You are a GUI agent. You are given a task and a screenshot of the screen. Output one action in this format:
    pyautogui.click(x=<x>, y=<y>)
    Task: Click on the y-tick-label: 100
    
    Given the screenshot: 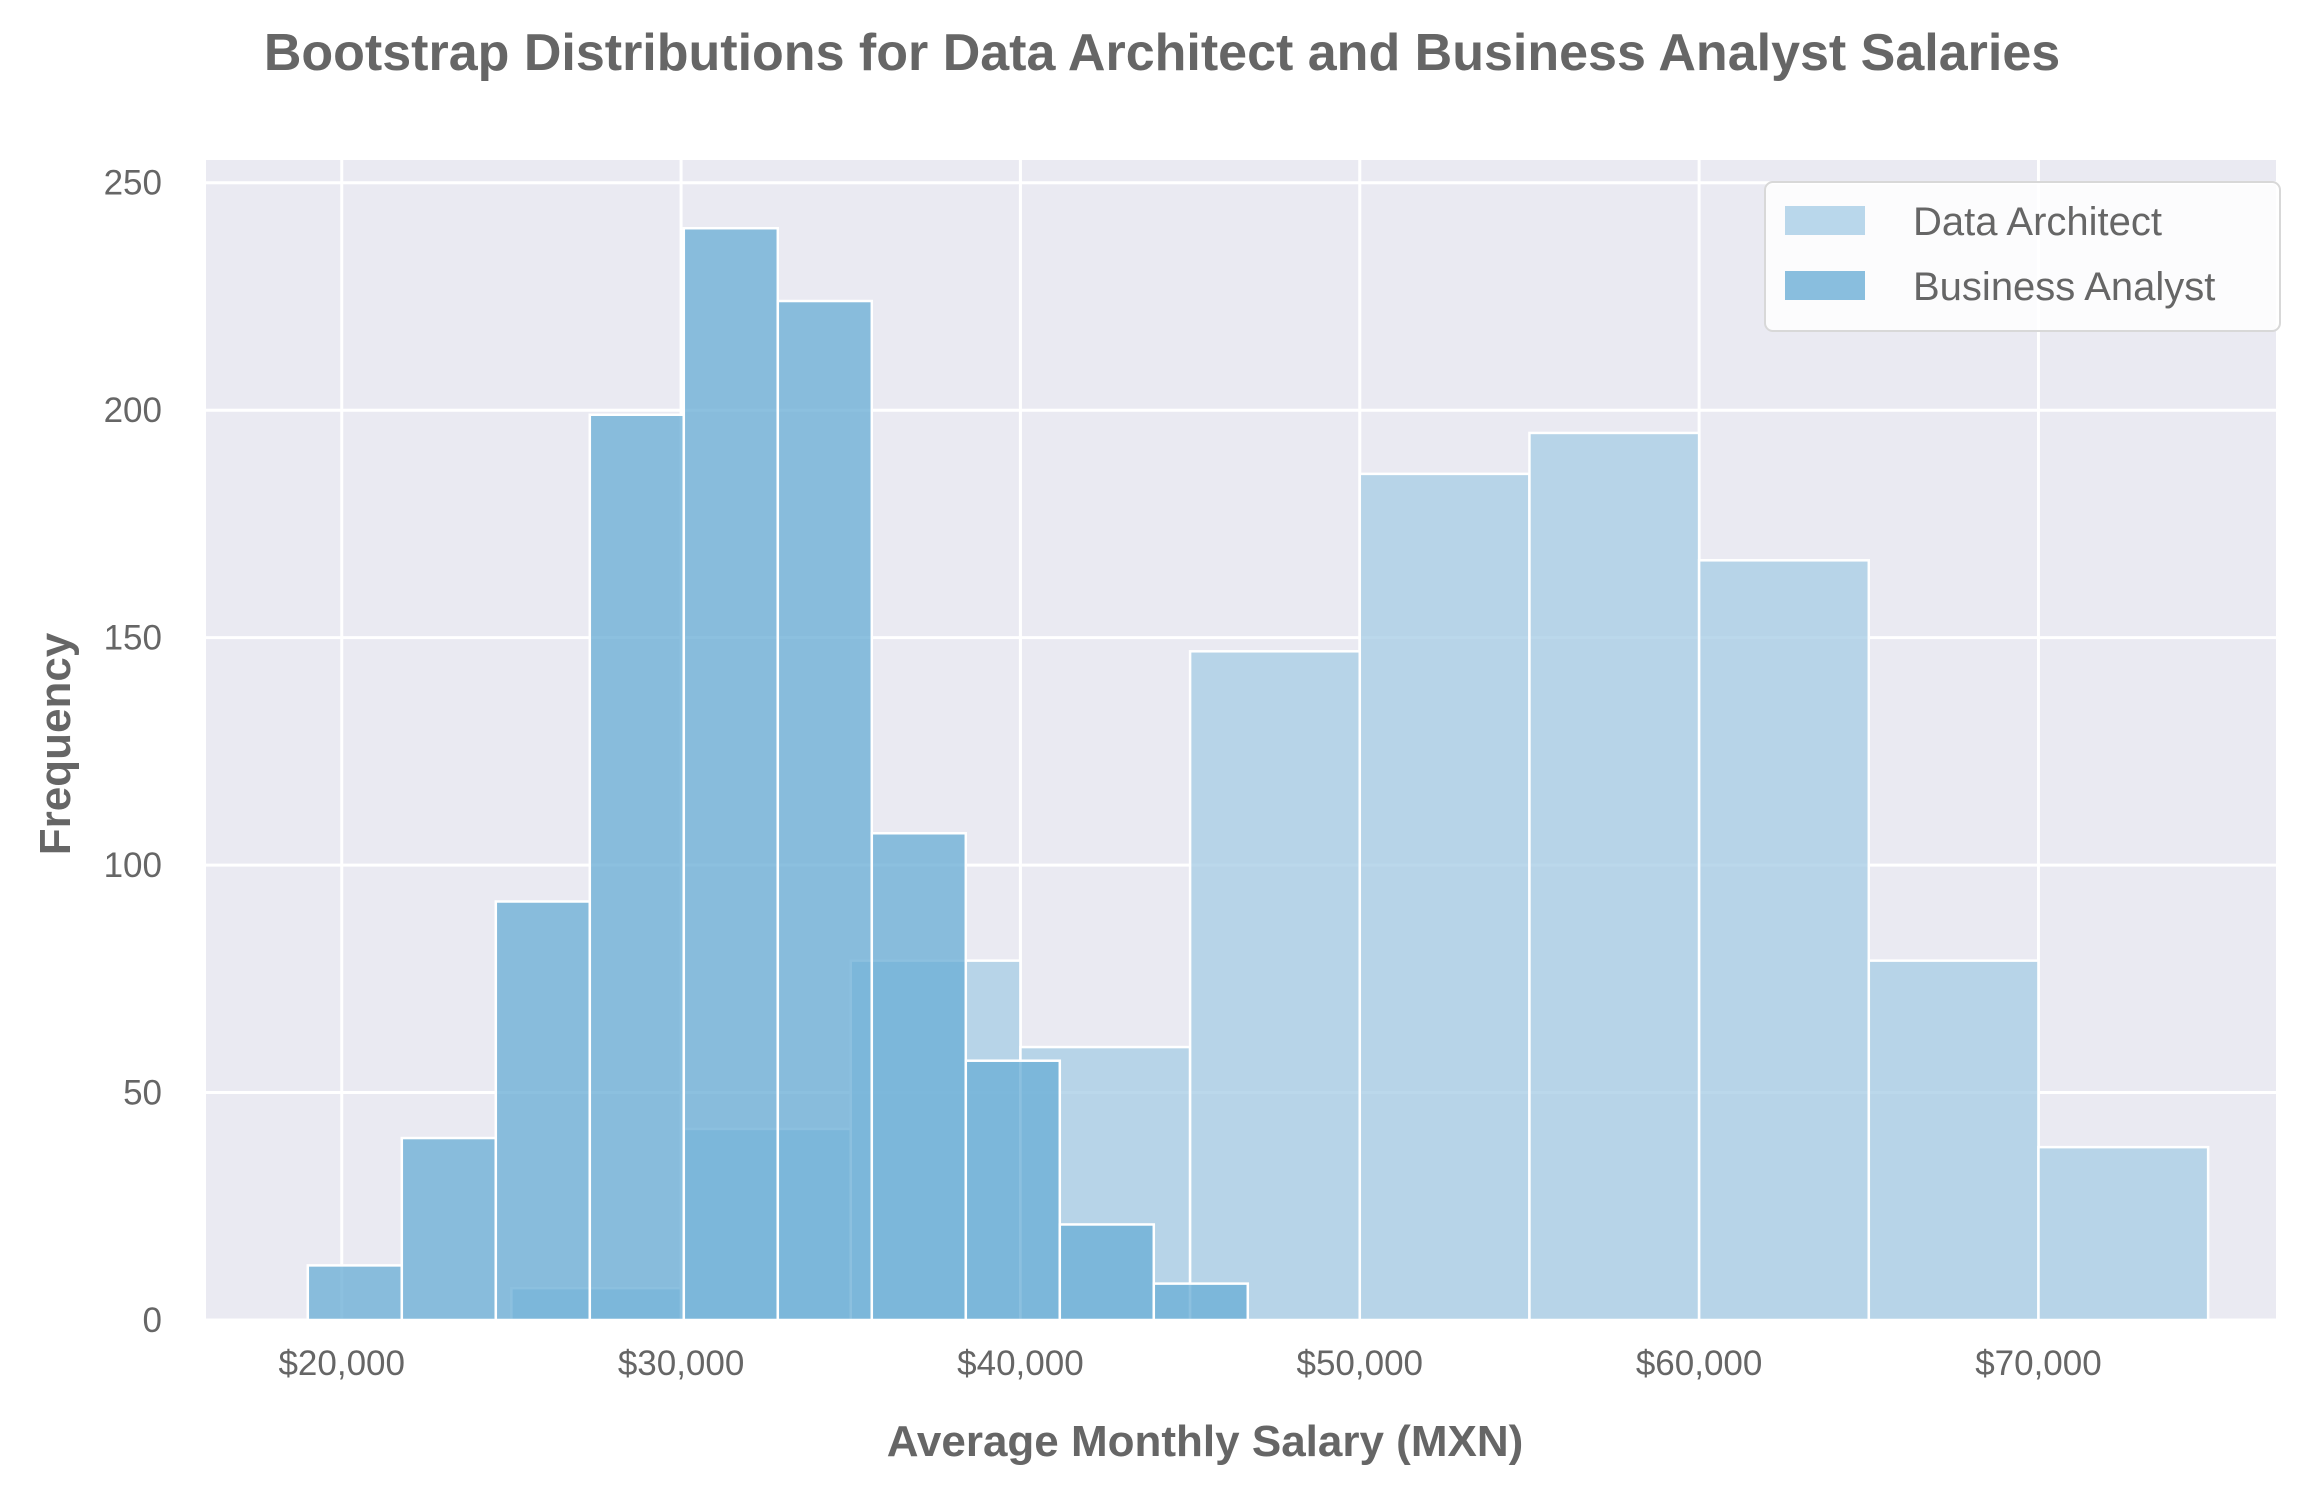 What is the action you would take?
    pyautogui.click(x=133, y=865)
    